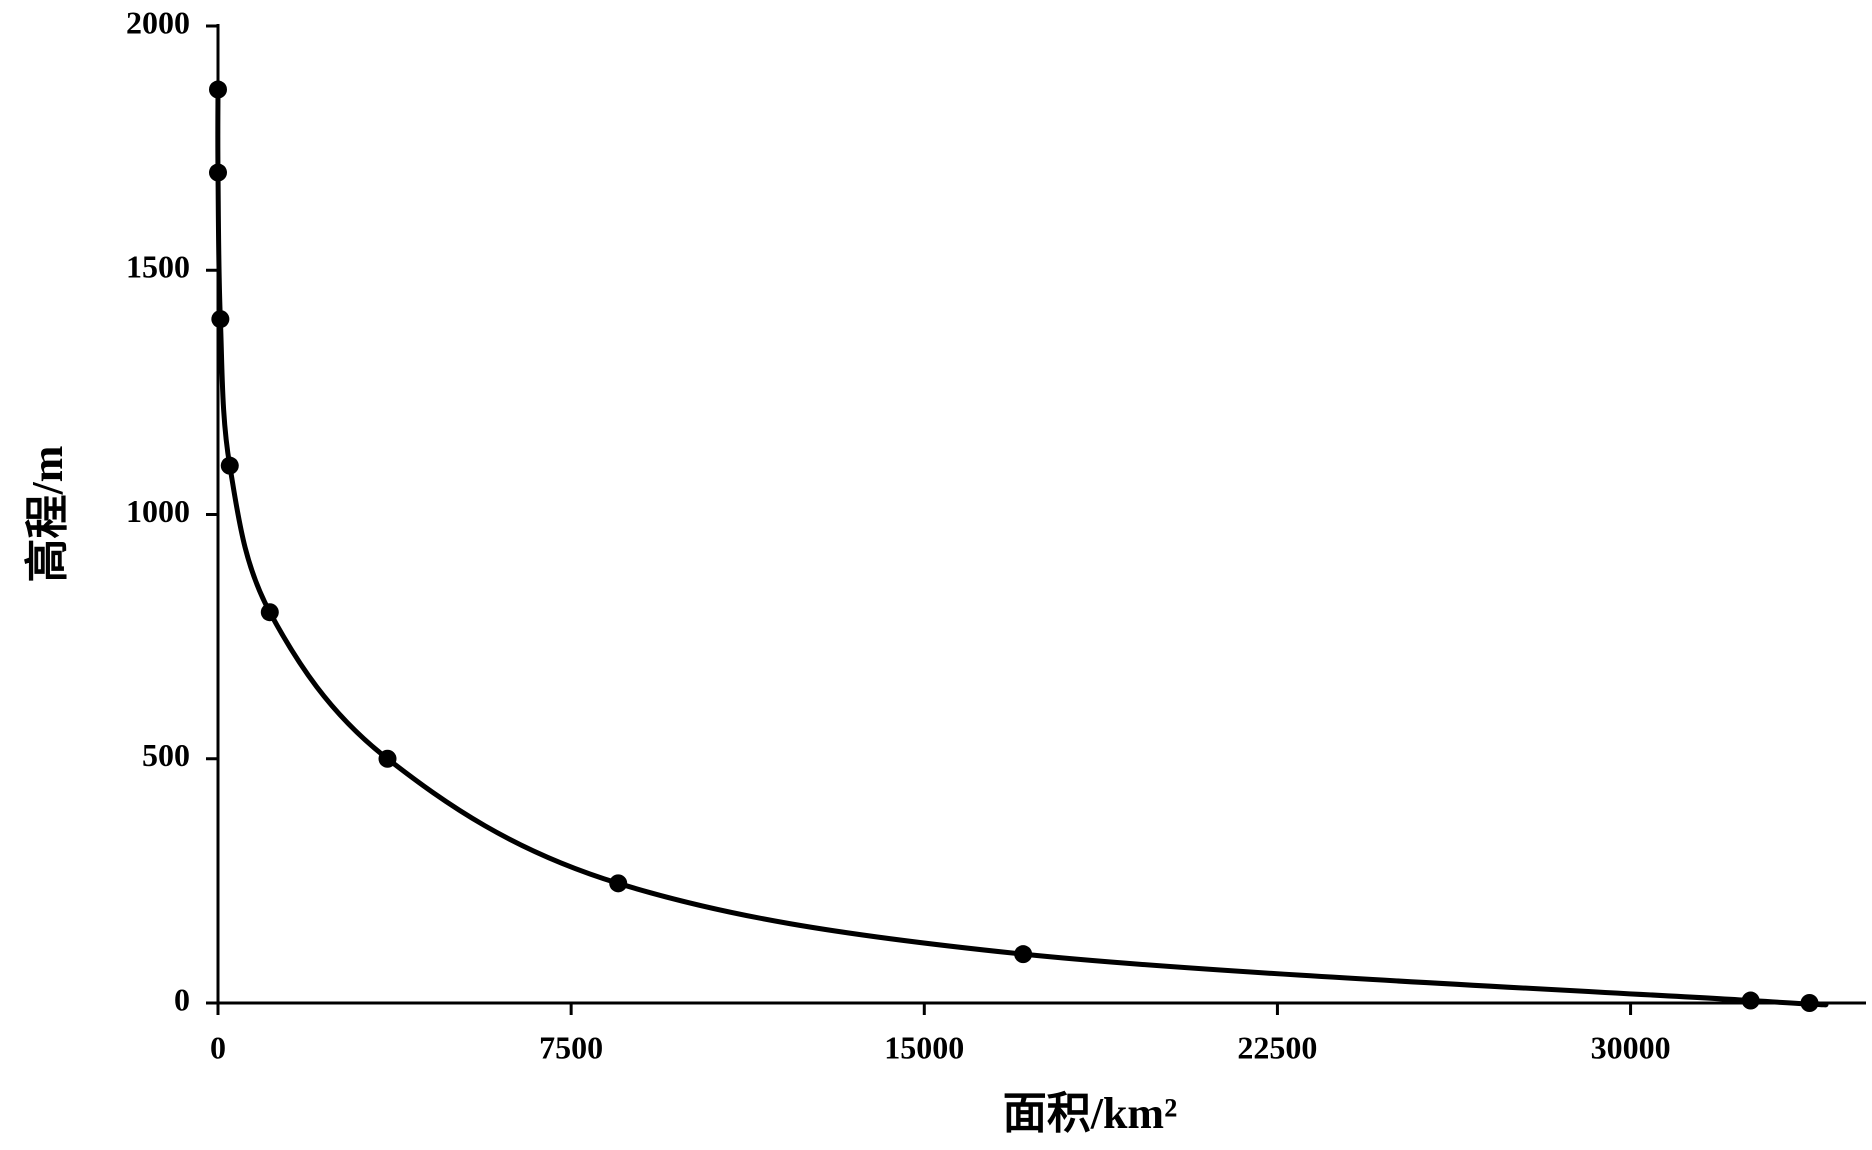 The image size is (1872, 1150). What do you see at coordinates (1631, 1047) in the screenshot?
I see `x-tick-label: 30000` at bounding box center [1631, 1047].